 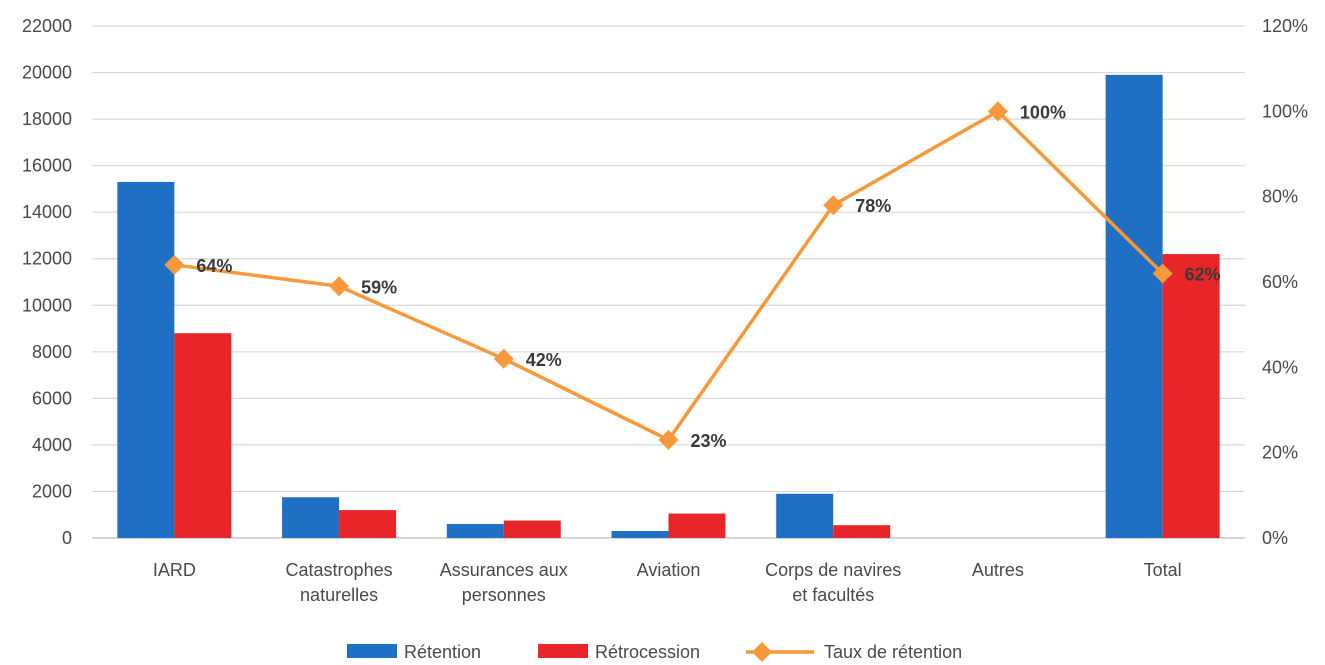 What do you see at coordinates (1280, 282) in the screenshot?
I see `y-right-tick-label: 60%` at bounding box center [1280, 282].